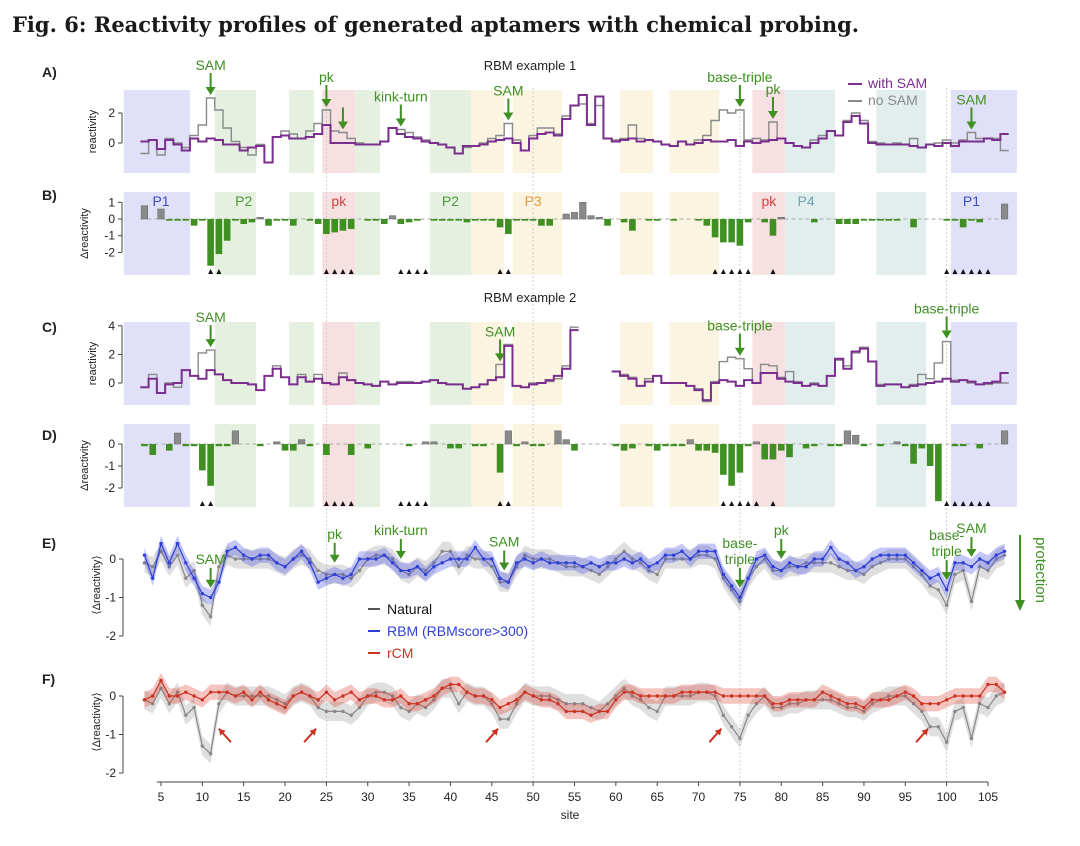  What do you see at coordinates (1020, 605) in the screenshot?
I see `arrow-down-icon` at bounding box center [1020, 605].